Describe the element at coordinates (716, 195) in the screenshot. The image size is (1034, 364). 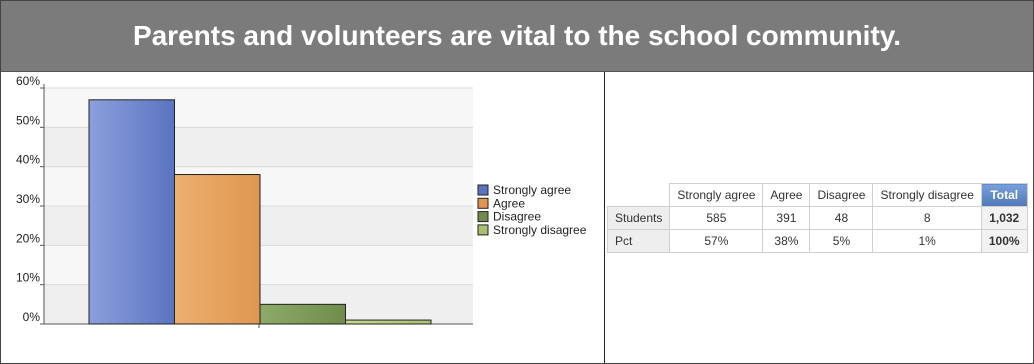
I see `col-header-strongly-agree: Strongly agree` at that location.